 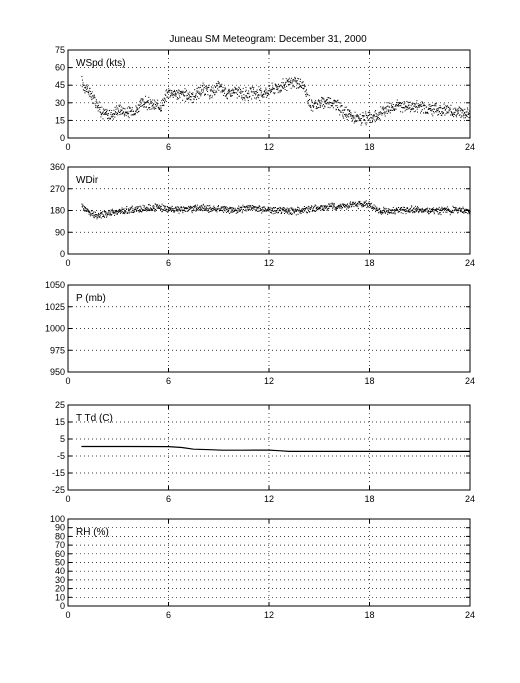 I want to click on y-tick-label: 90, so click(x=60, y=232).